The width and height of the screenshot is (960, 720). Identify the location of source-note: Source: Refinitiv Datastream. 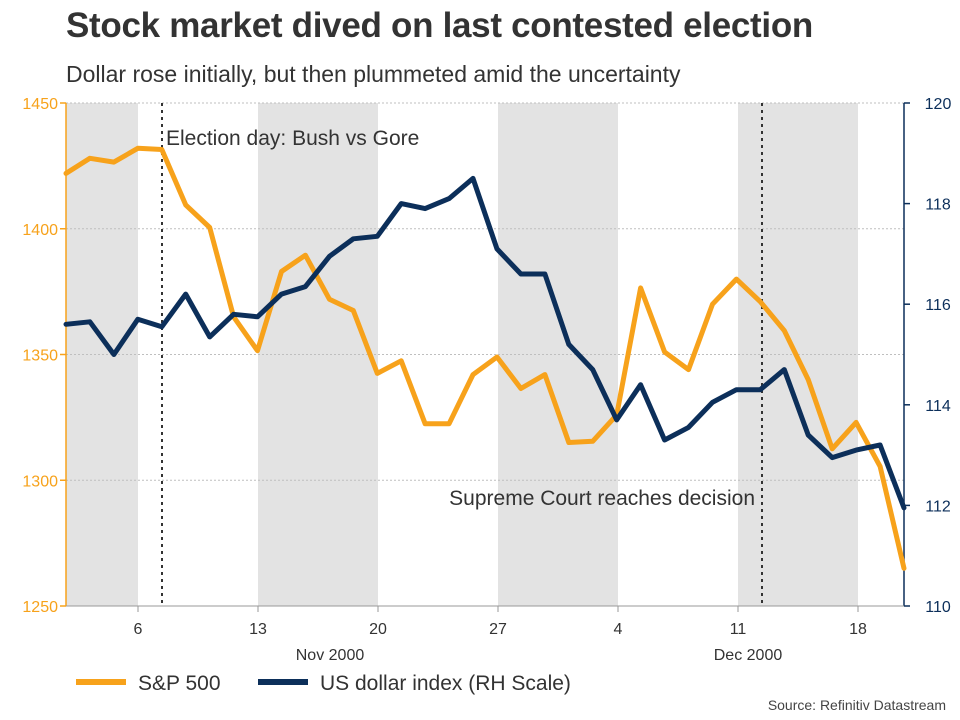
(856, 705).